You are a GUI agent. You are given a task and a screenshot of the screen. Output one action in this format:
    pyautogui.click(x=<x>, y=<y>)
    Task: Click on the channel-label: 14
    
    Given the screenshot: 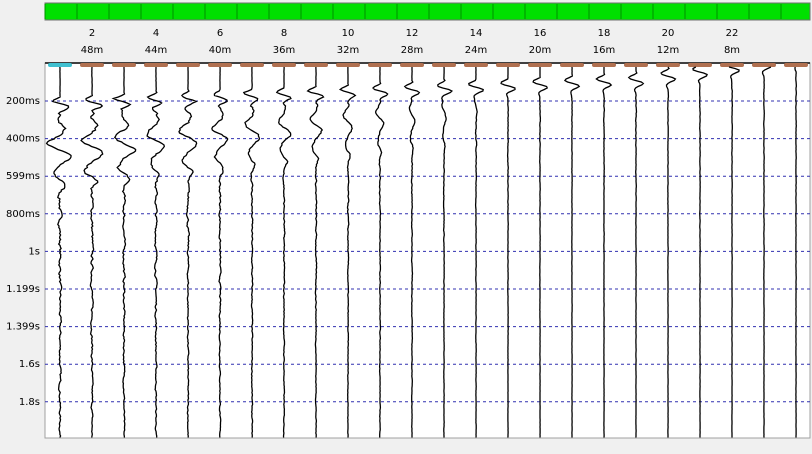 What is the action you would take?
    pyautogui.click(x=476, y=33)
    